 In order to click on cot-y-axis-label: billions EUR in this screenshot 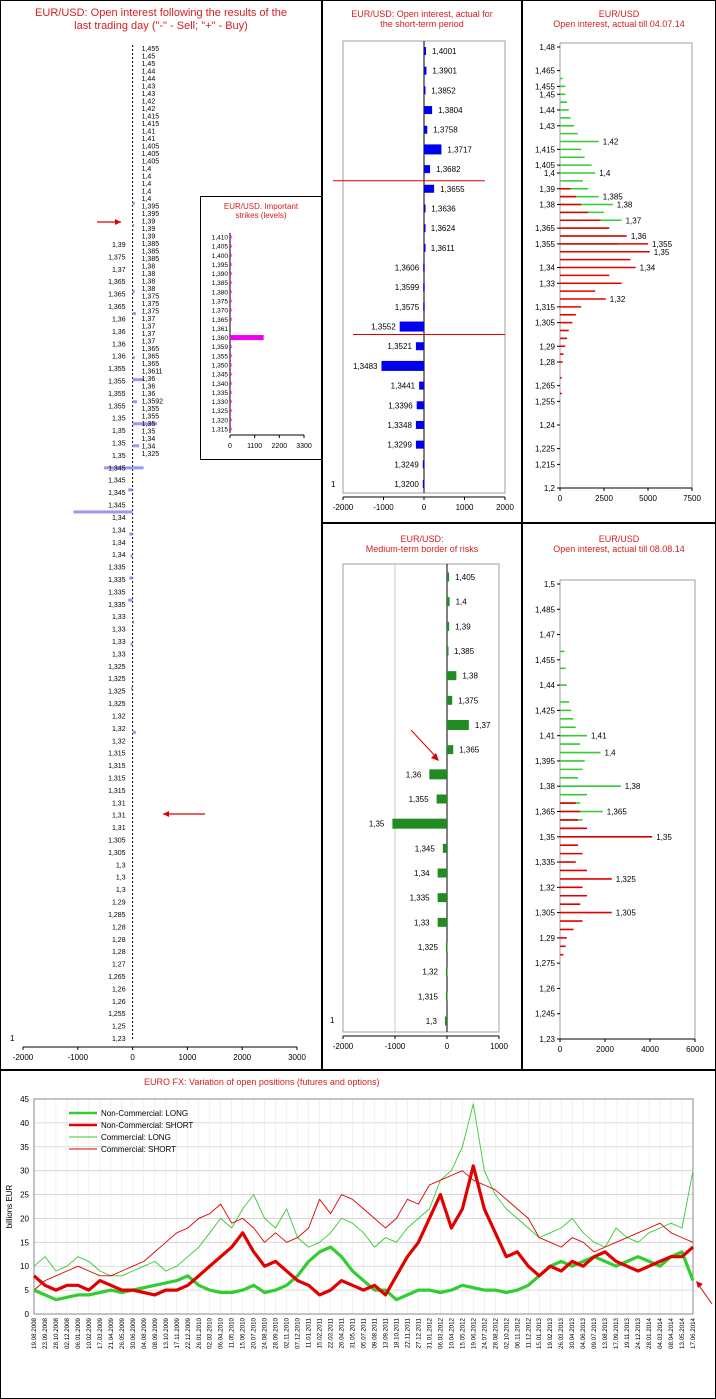, I will do `click(9, 1206)`.